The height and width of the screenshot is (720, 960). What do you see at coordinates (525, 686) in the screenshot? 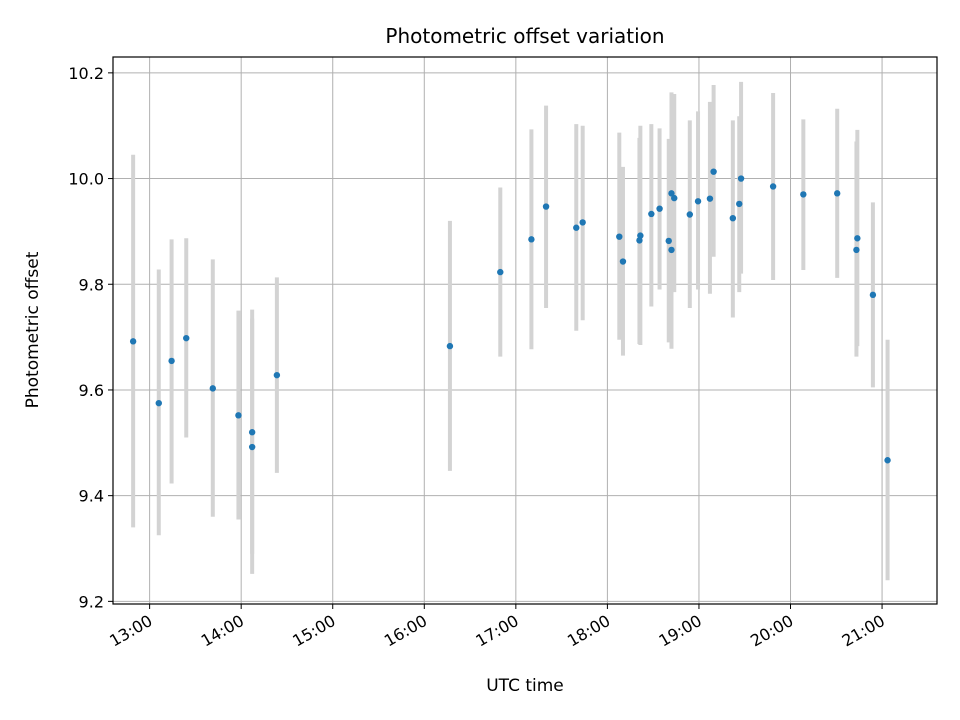
I see `x-axis-label: UTC time` at bounding box center [525, 686].